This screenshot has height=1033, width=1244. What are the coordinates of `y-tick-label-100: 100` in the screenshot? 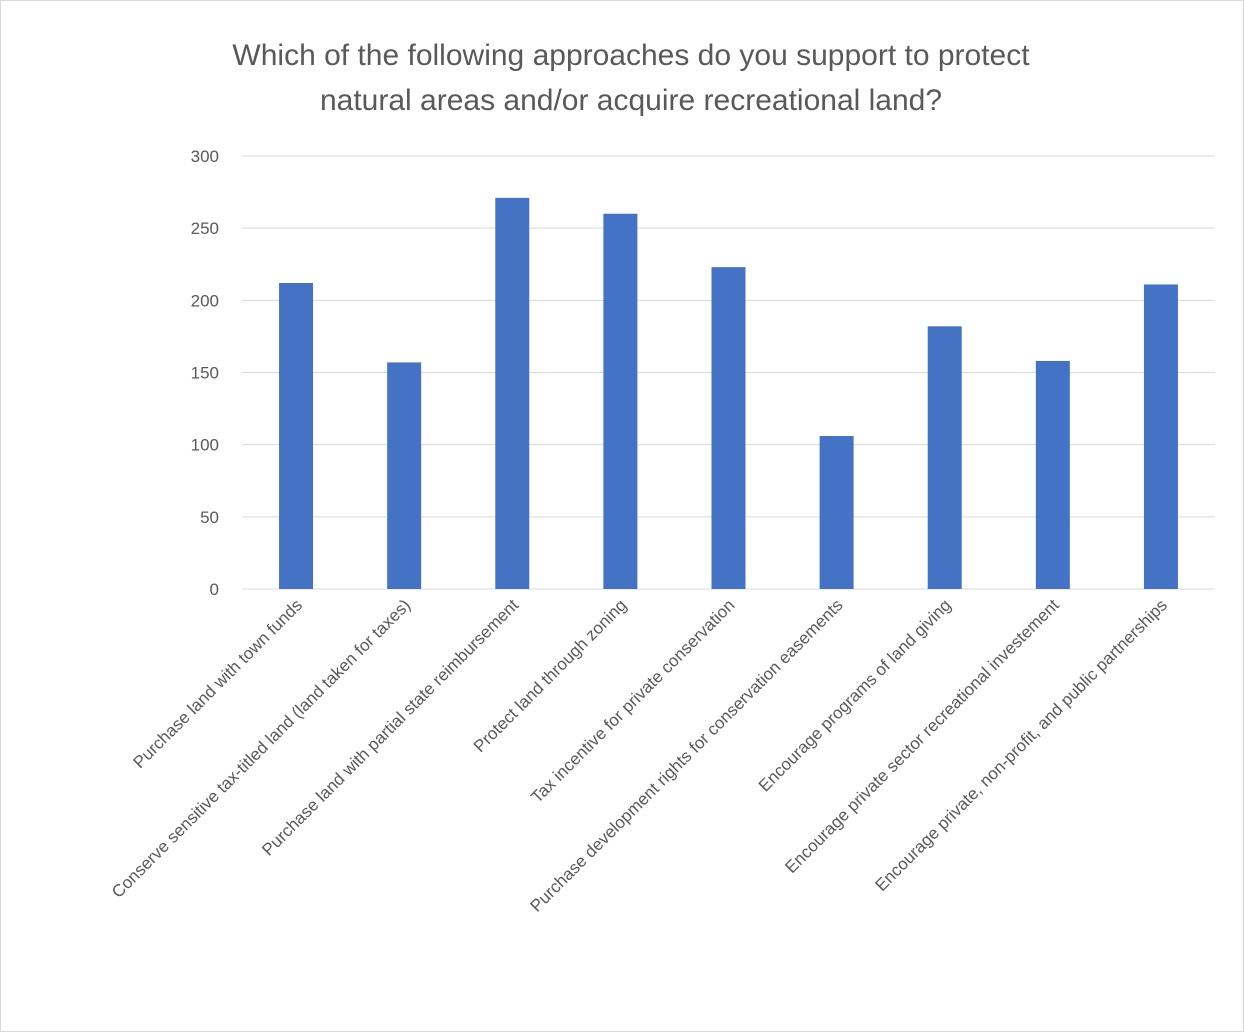 It's located at (205, 445).